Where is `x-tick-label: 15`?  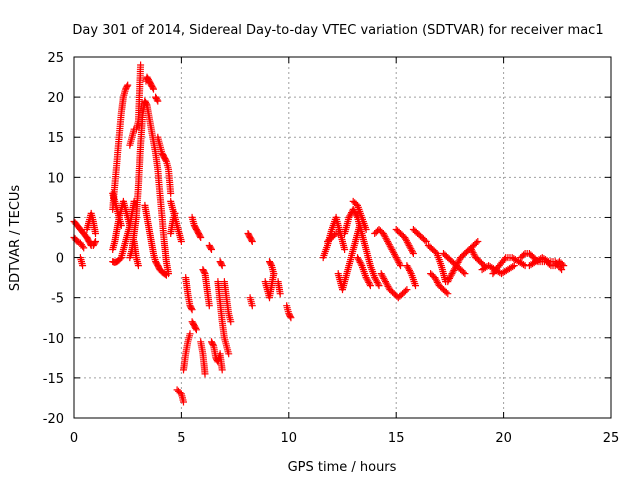
x-tick-label: 15 is located at coordinates (396, 438).